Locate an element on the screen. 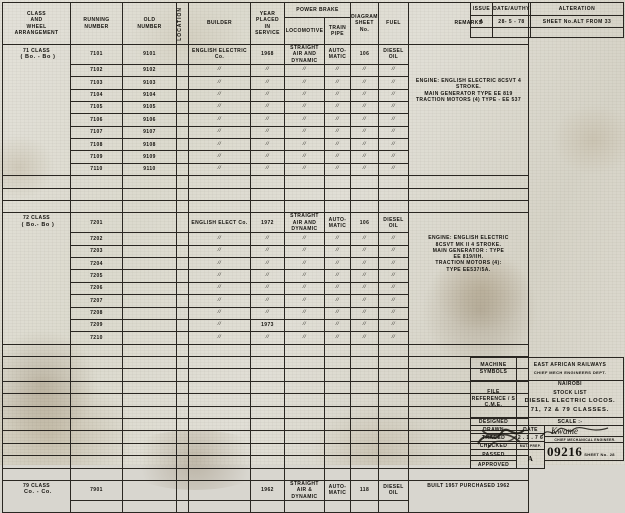 This screenshot has height=513, width=625. header-locomotive: LOCOMOTIVE is located at coordinates (304, 31).